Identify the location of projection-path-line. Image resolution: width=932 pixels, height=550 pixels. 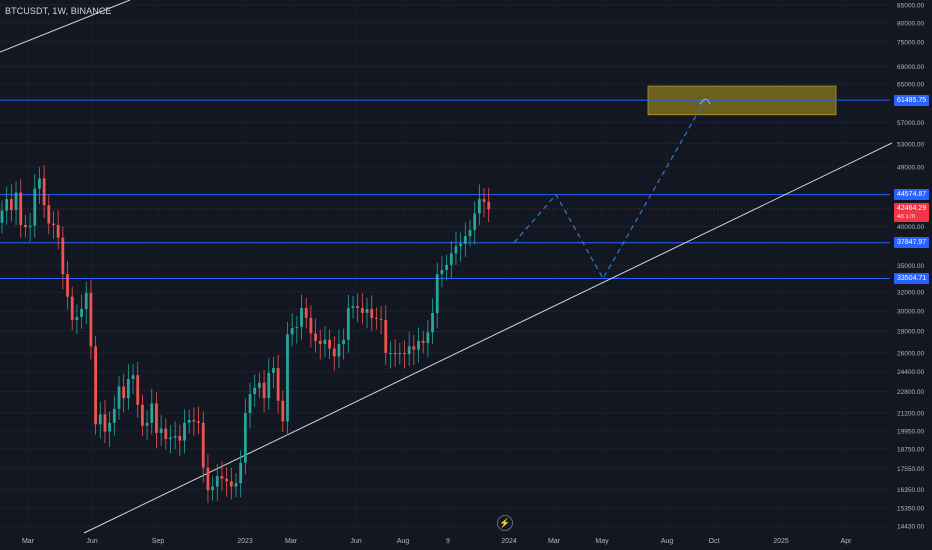
(609, 189).